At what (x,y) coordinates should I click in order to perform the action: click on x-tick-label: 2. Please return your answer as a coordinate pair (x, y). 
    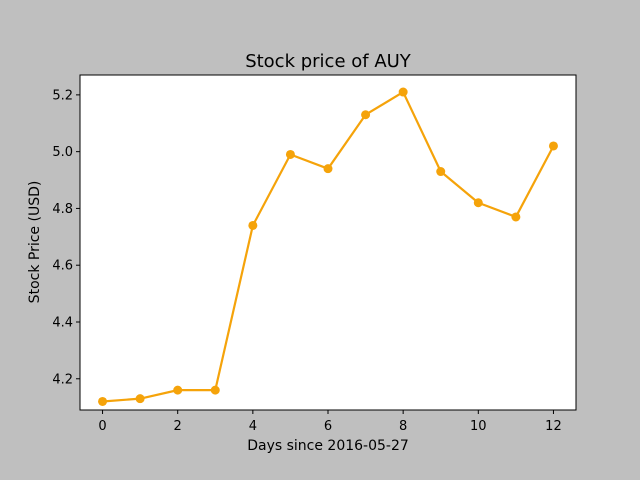
    Looking at the image, I should click on (178, 426).